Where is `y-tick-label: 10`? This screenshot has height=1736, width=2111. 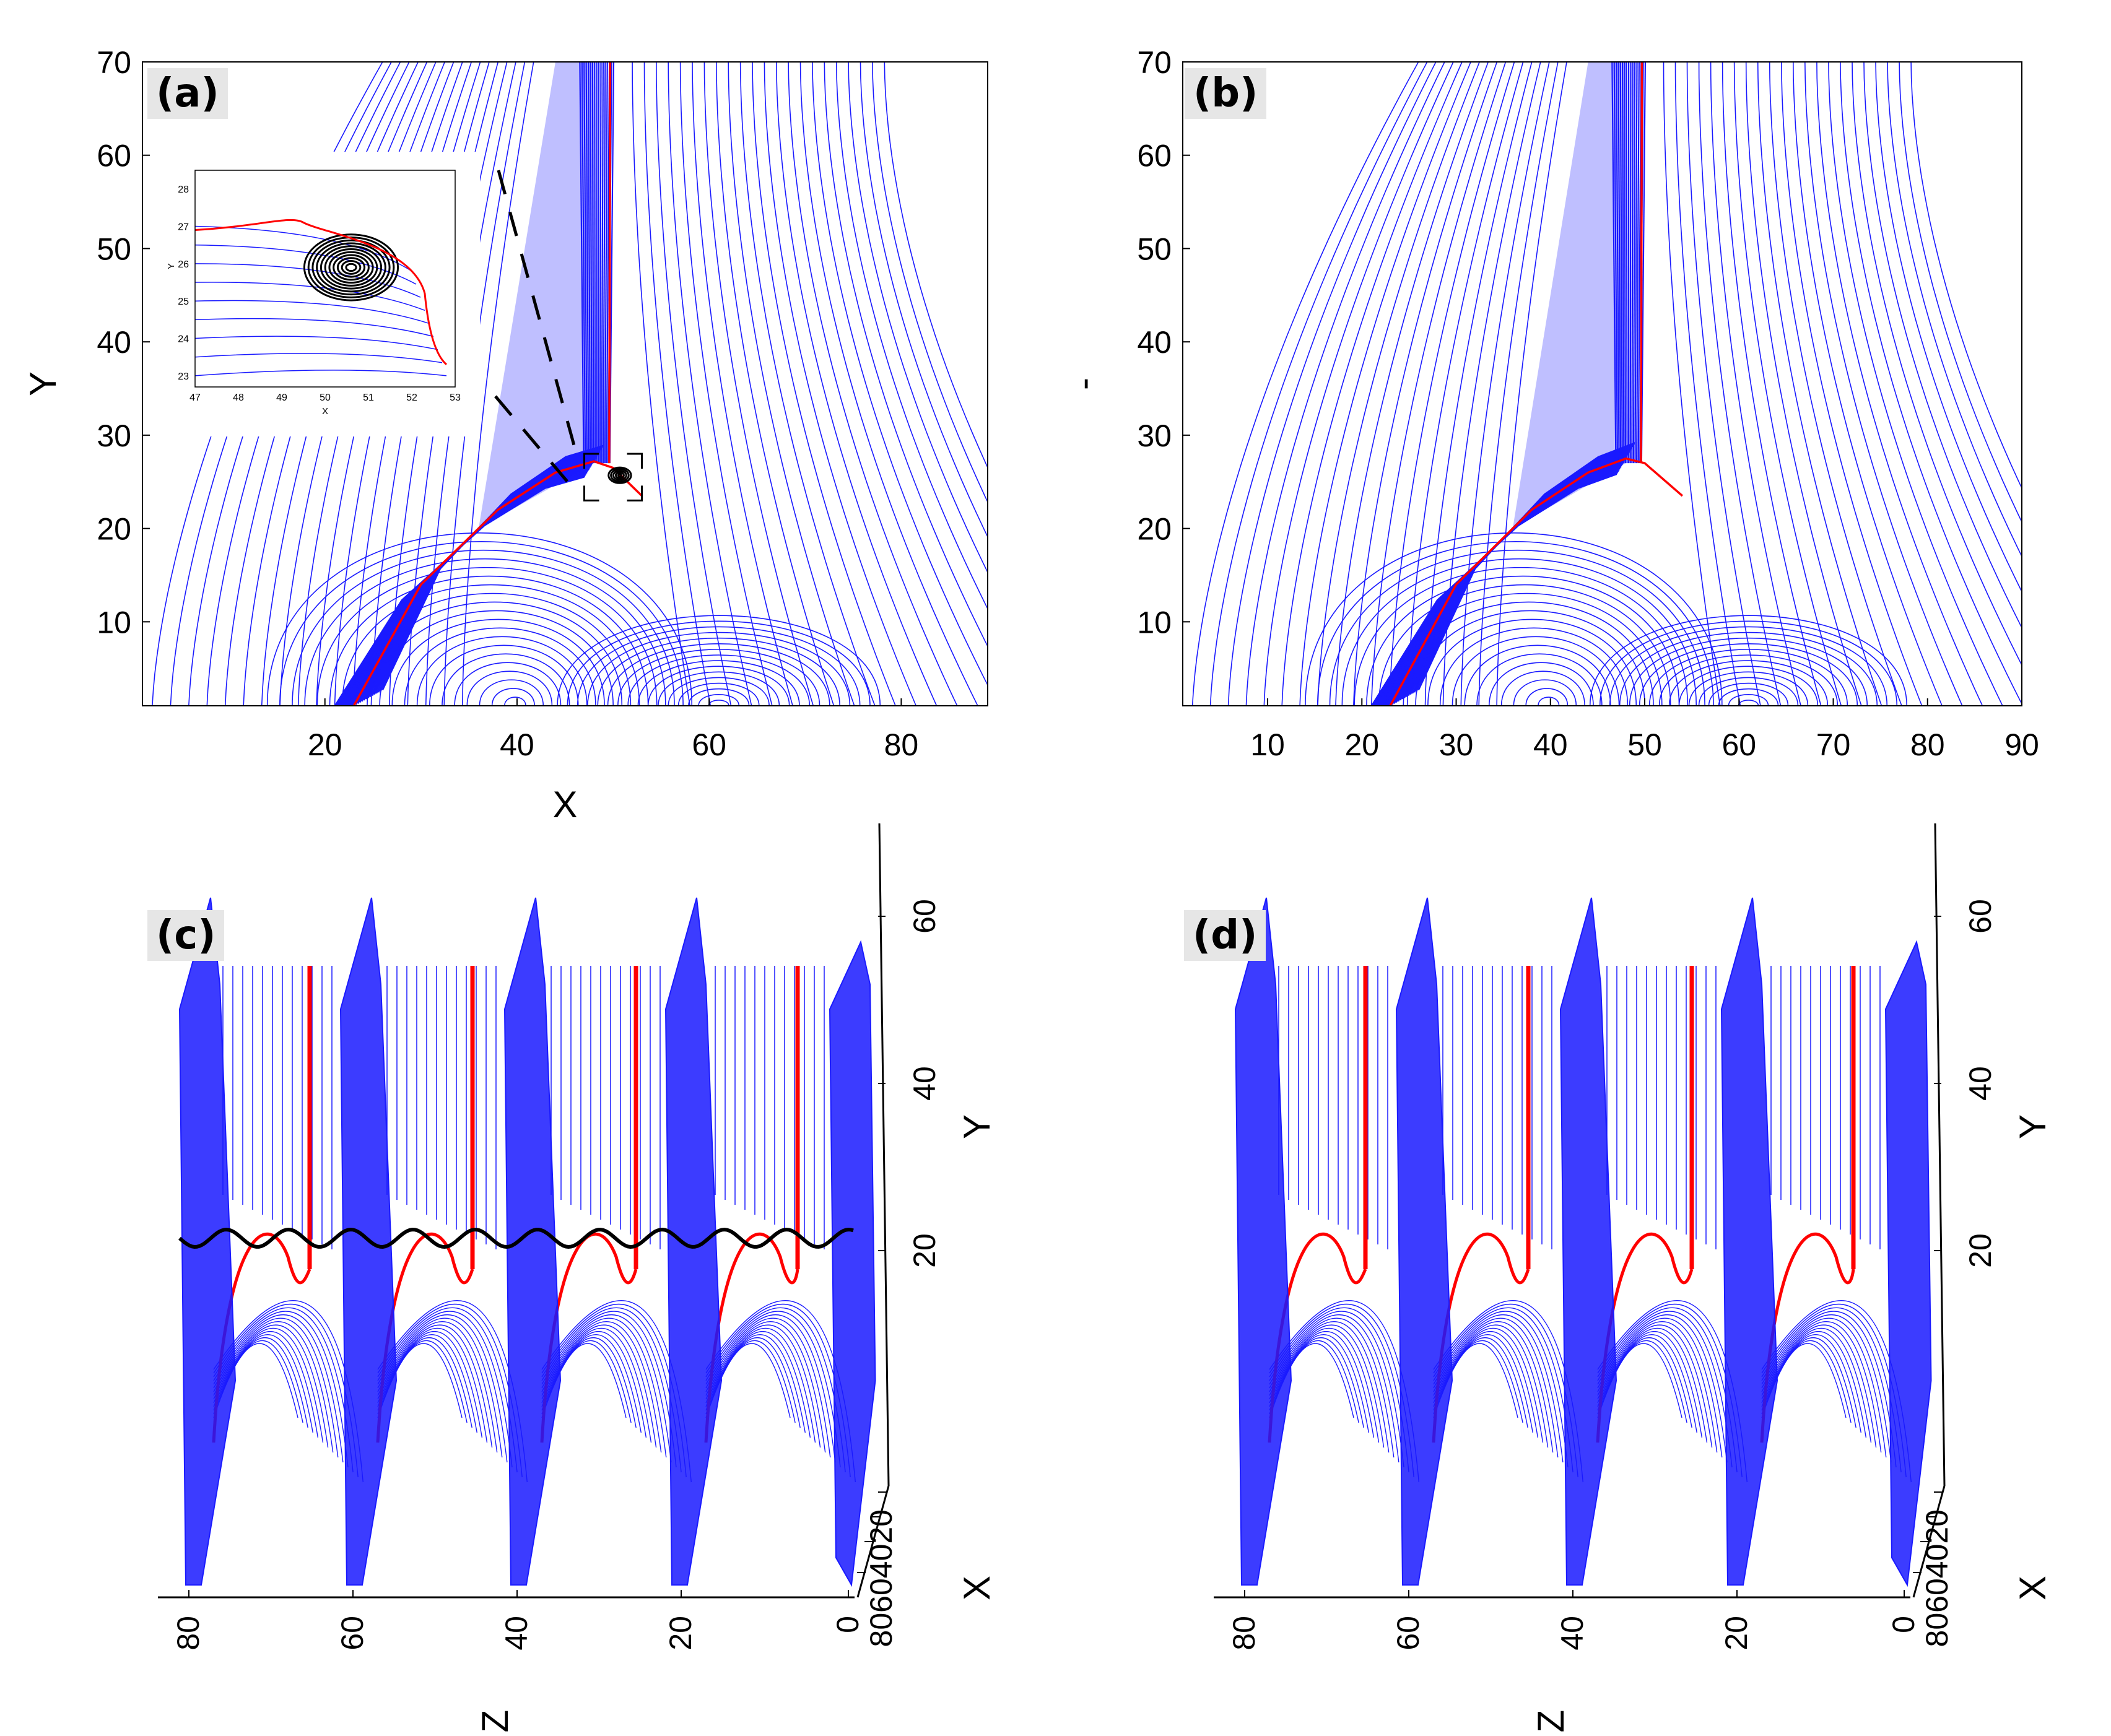
y-tick-label: 10 is located at coordinates (1154, 622).